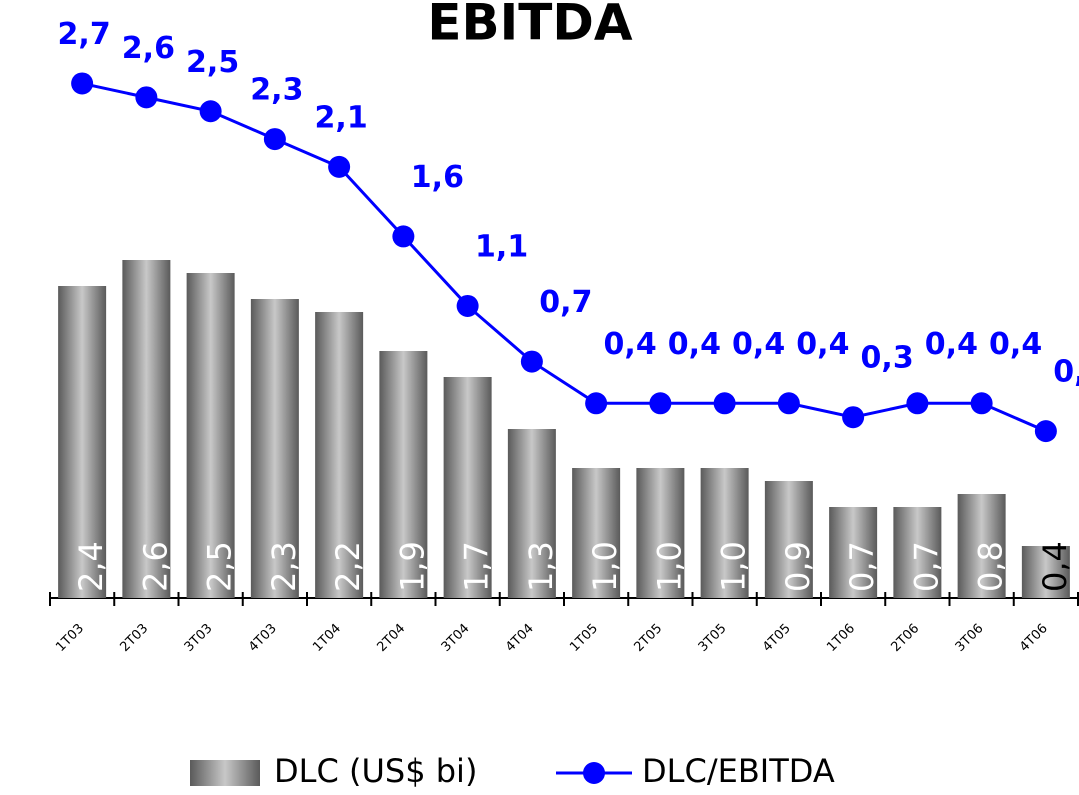  Describe the element at coordinates (70, 638) in the screenshot. I see `x-tick-label: 1T03` at that location.